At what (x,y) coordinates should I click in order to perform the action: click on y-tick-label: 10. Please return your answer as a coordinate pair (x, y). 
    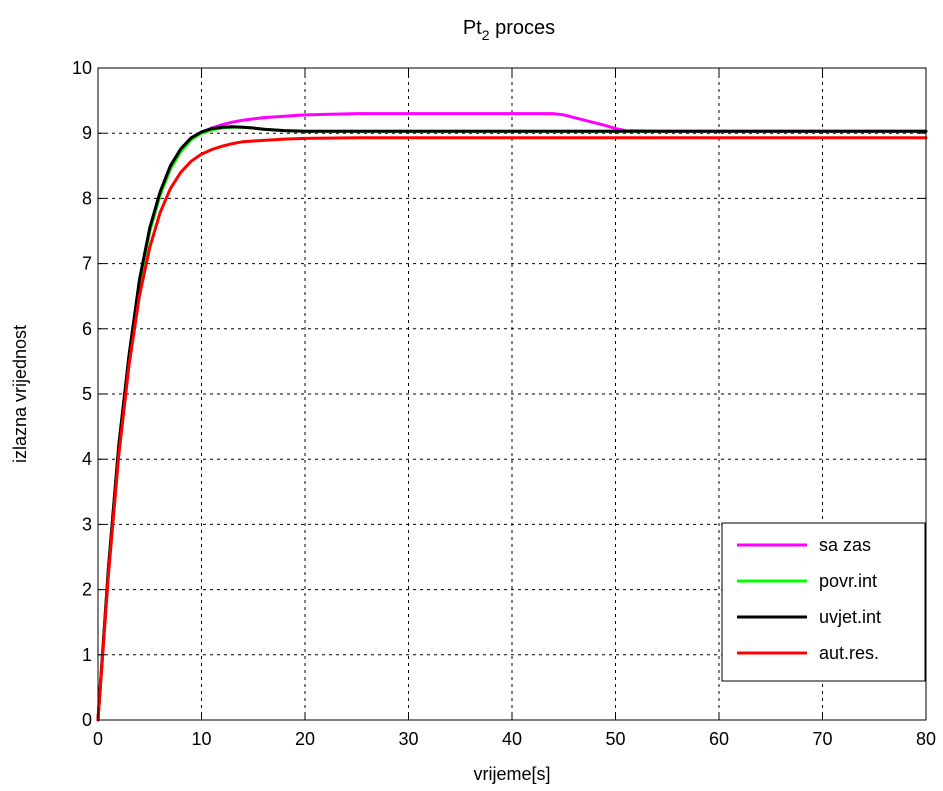
    Looking at the image, I should click on (82, 68).